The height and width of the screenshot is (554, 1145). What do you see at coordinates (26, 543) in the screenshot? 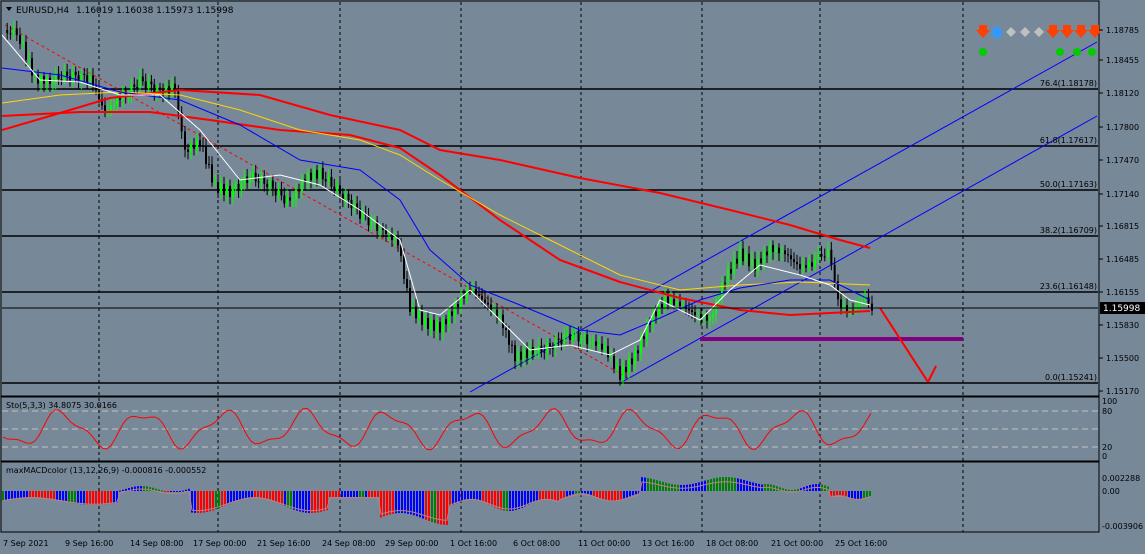
I see `time-tick-0: 7 Sep 2021` at bounding box center [26, 543].